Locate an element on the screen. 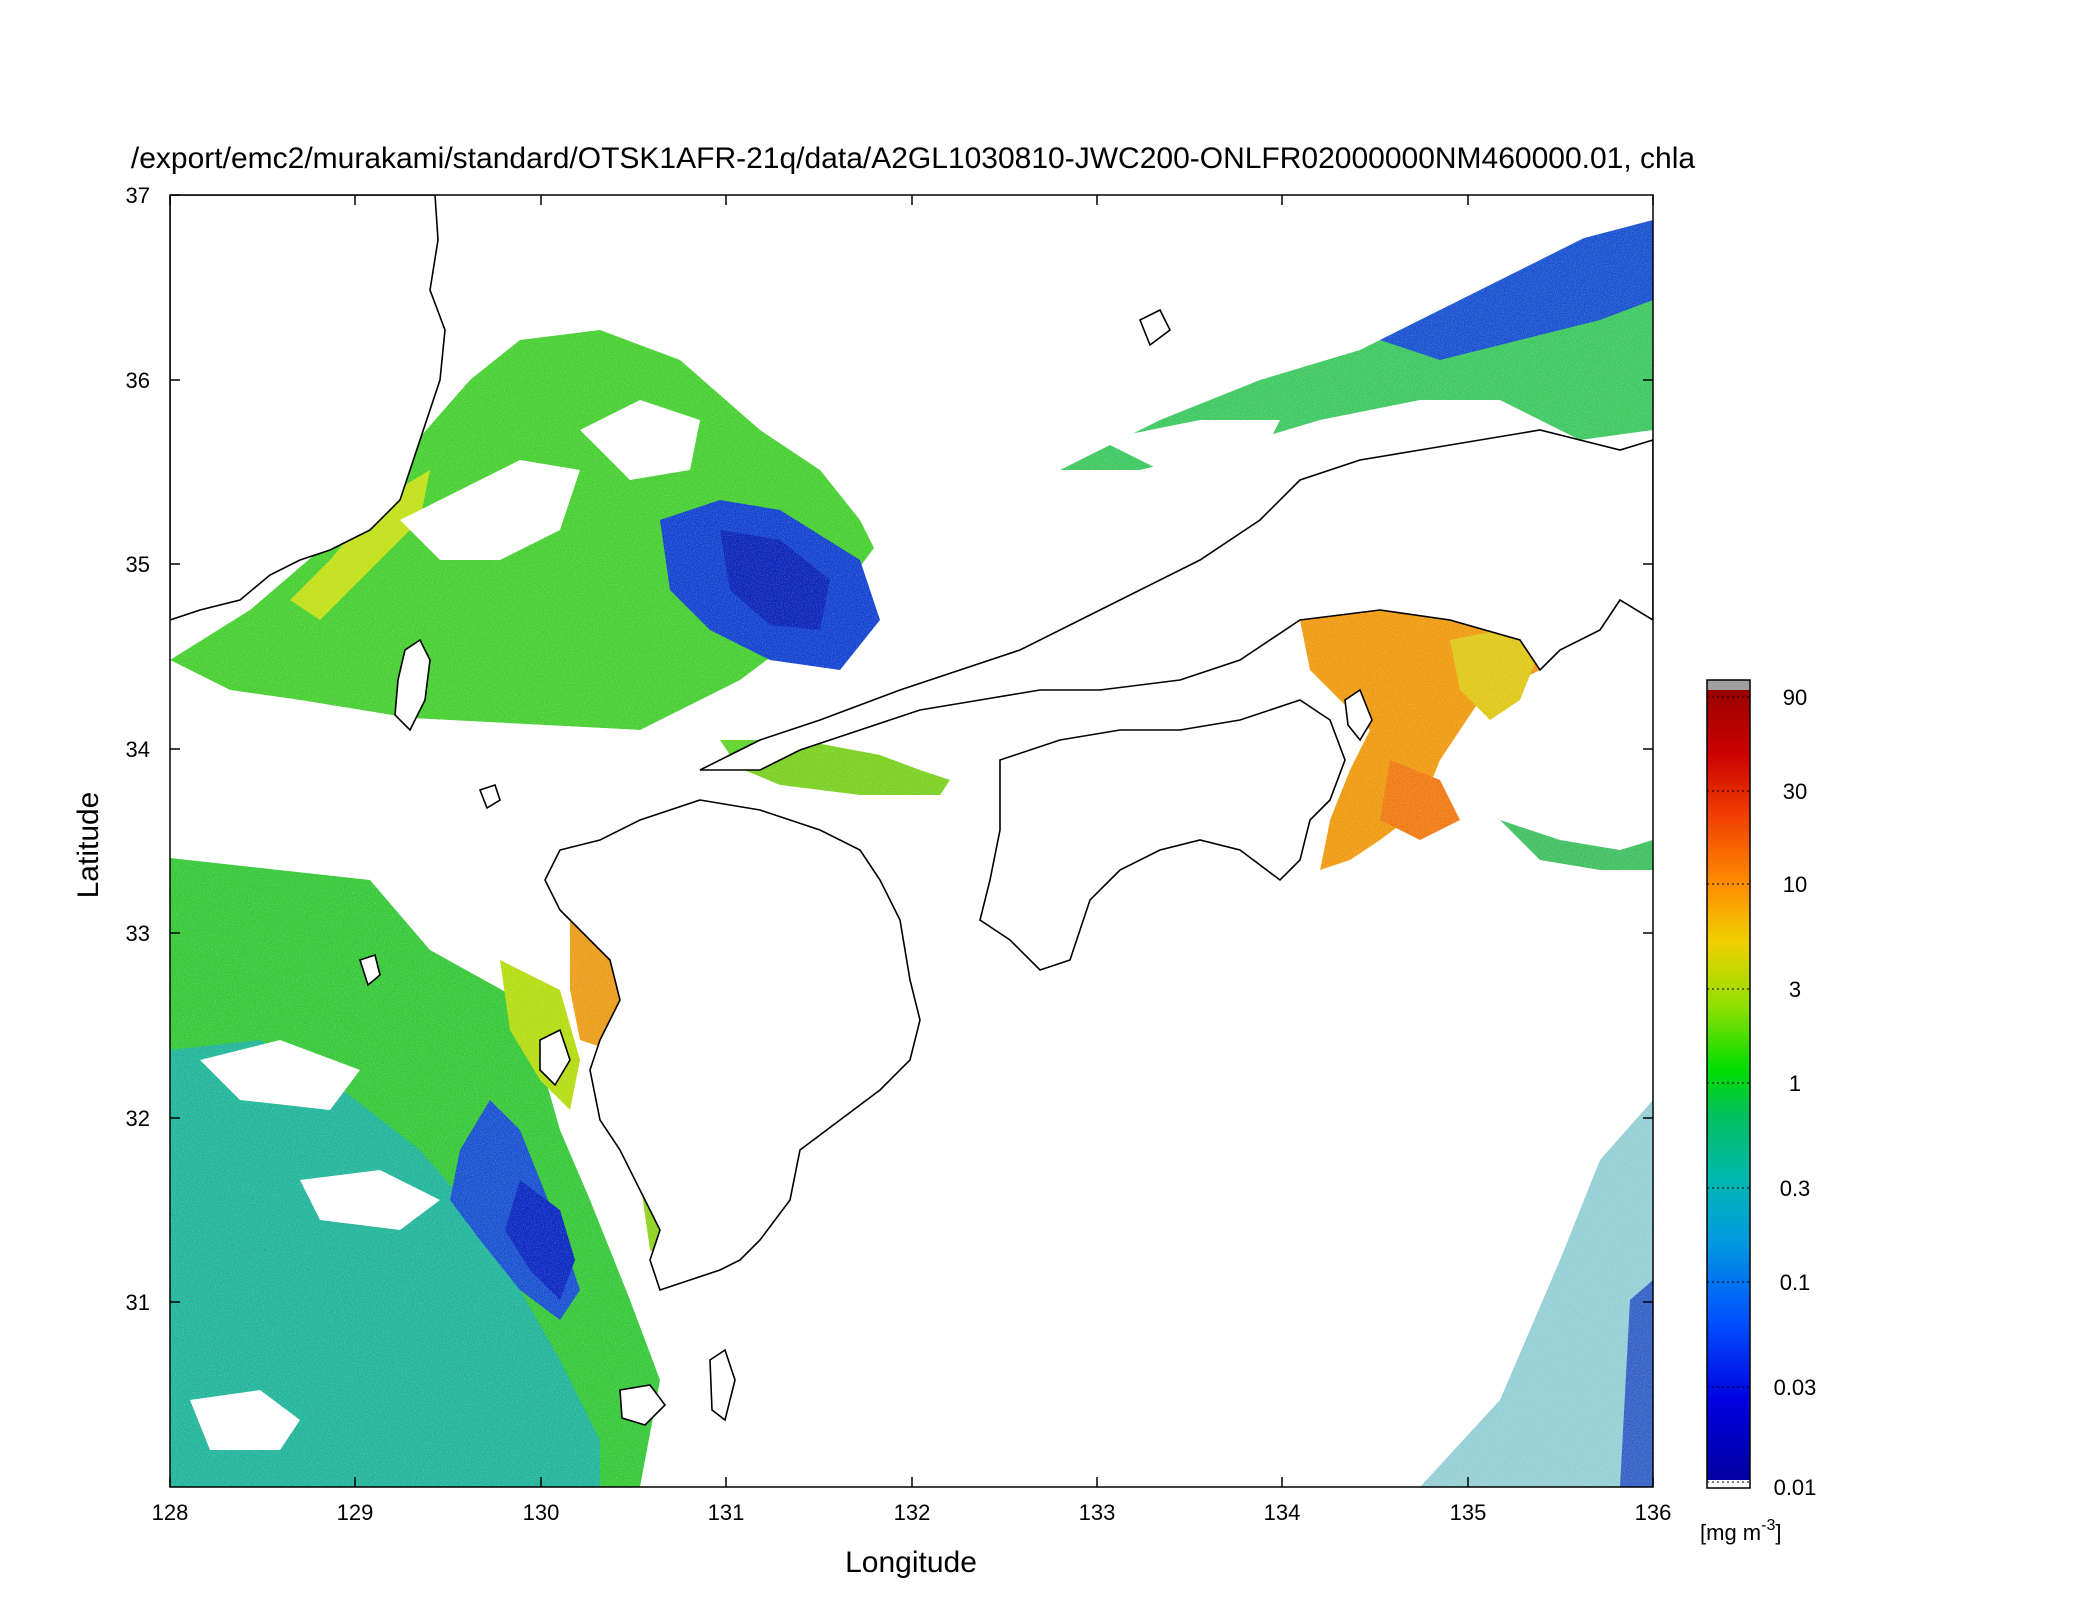 The height and width of the screenshot is (1600, 2099). colorbar-tick: 0.03 is located at coordinates (1795, 1387).